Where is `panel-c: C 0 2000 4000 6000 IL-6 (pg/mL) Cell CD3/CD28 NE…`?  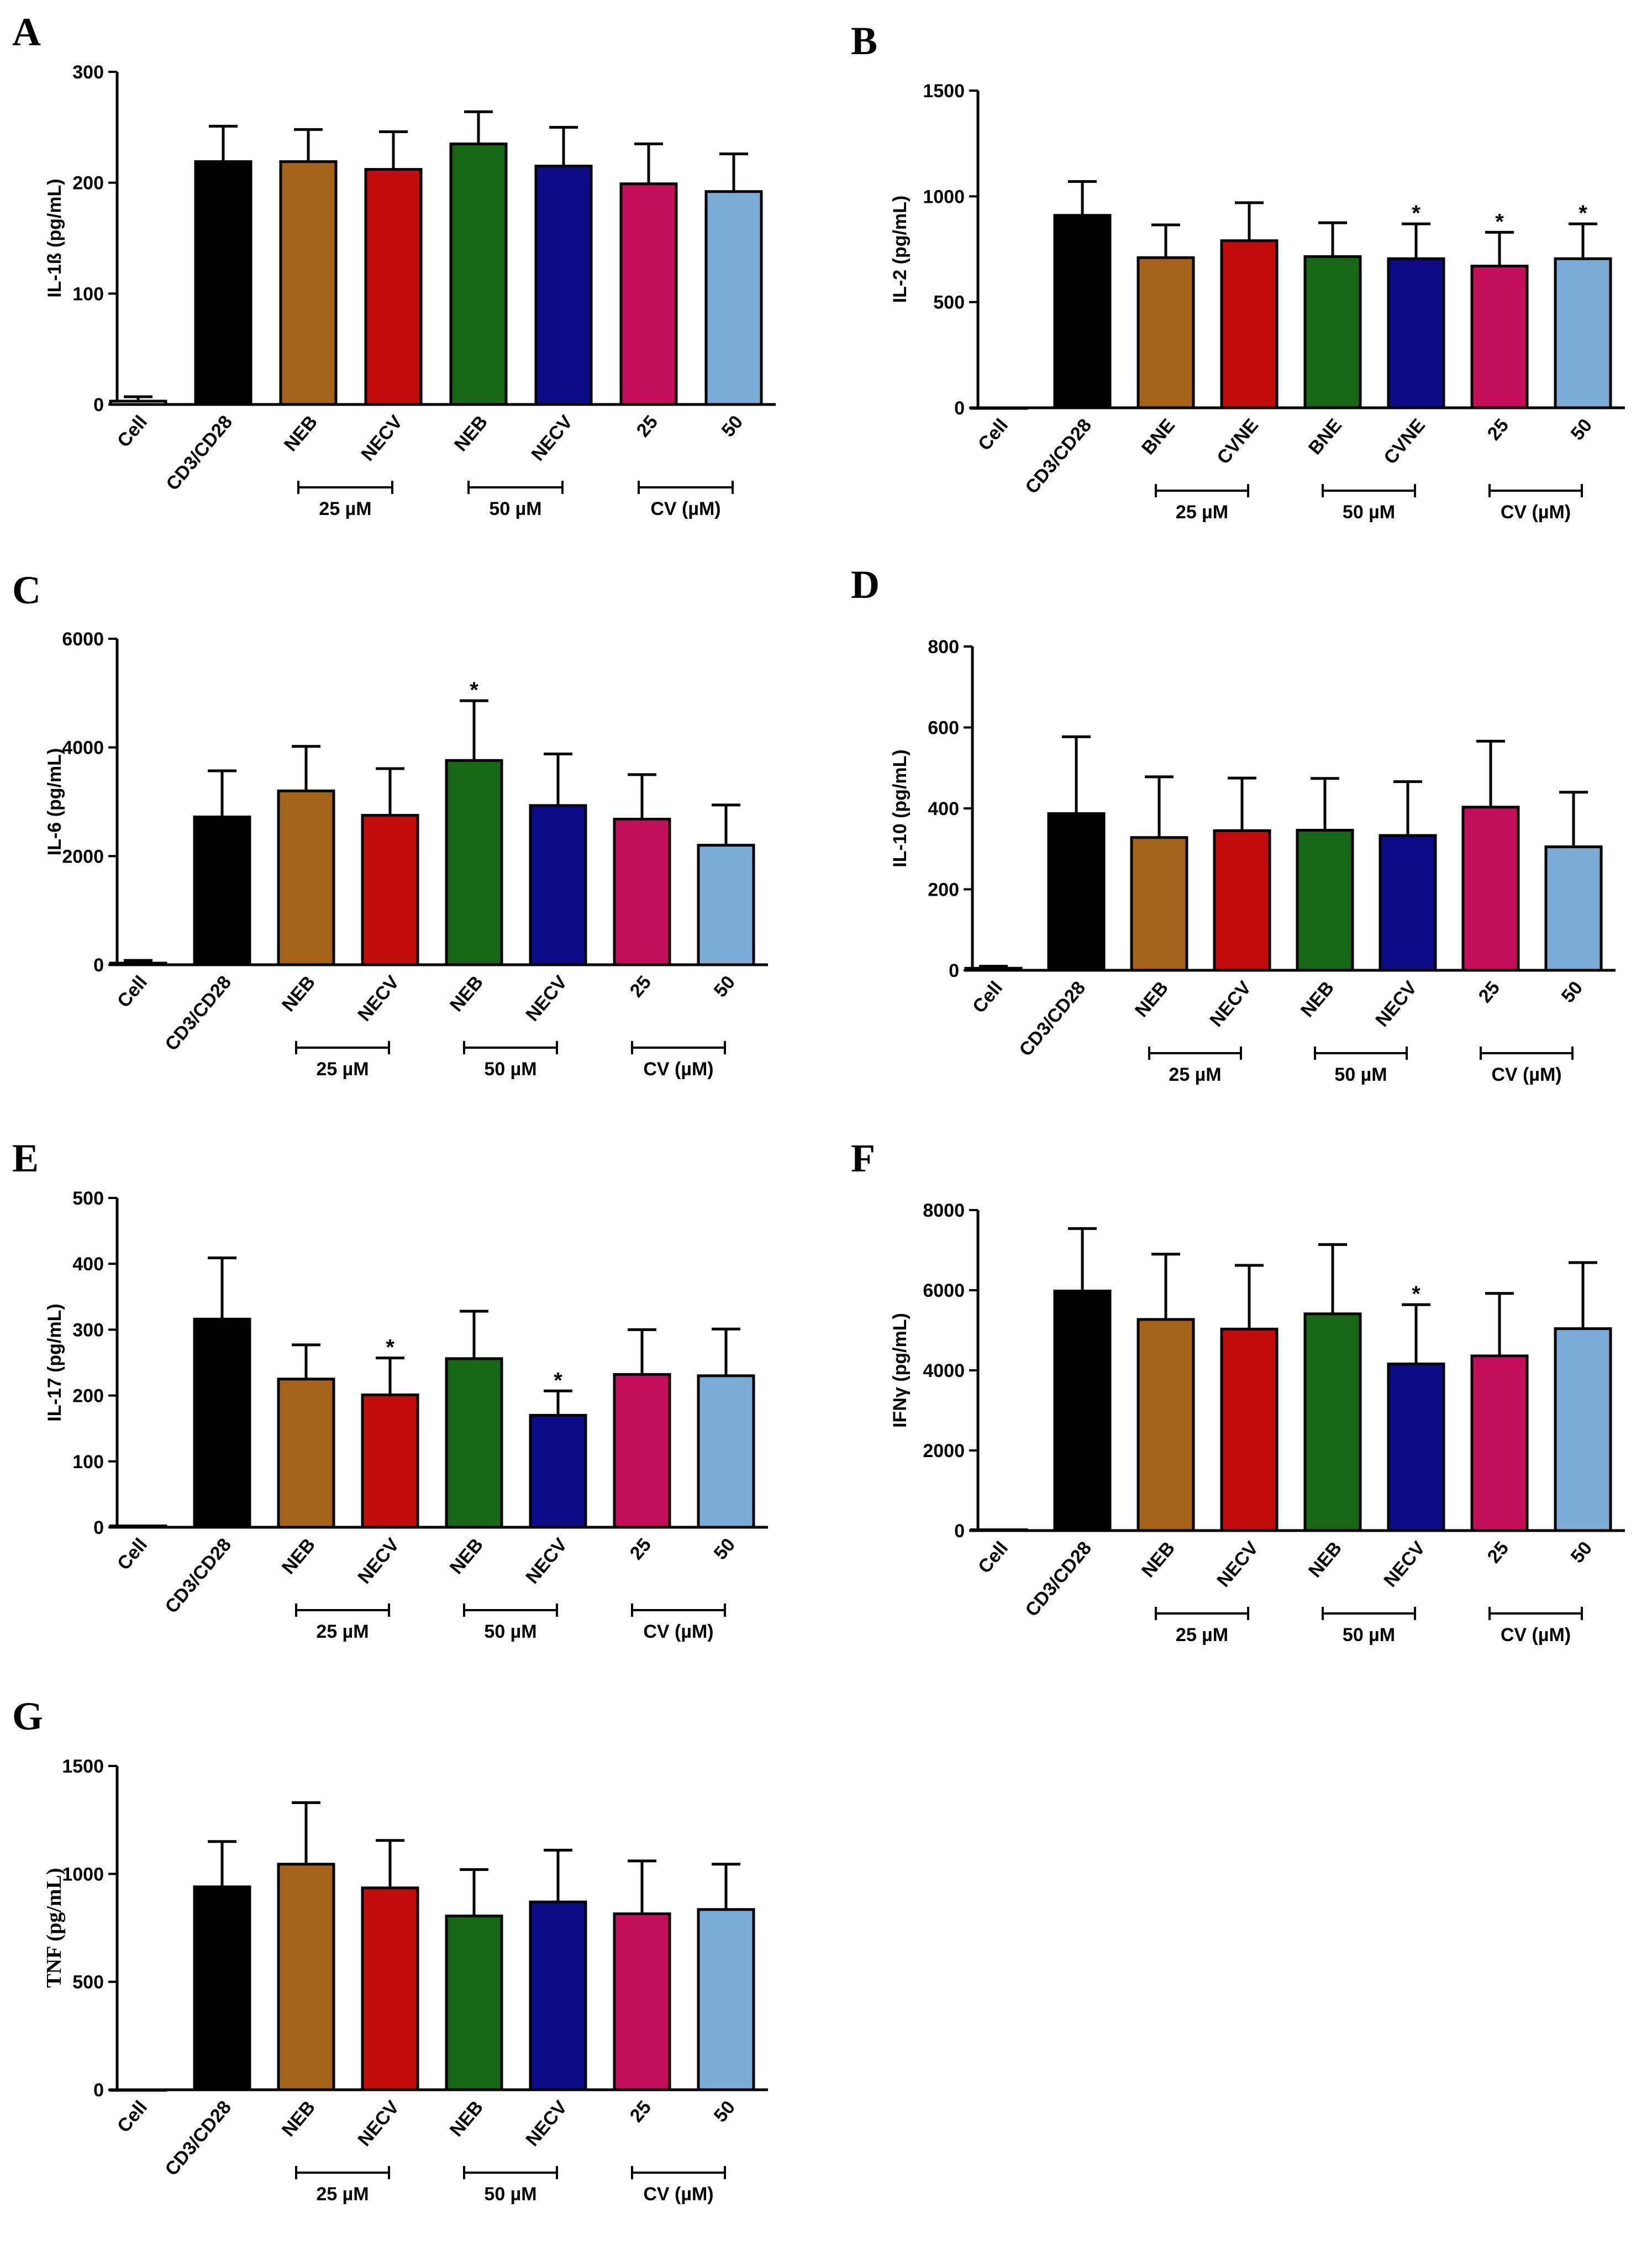 panel-c: C 0 2000 4000 6000 IL-6 (pg/mL) Cell CD3/CD28 NE… is located at coordinates (390, 824).